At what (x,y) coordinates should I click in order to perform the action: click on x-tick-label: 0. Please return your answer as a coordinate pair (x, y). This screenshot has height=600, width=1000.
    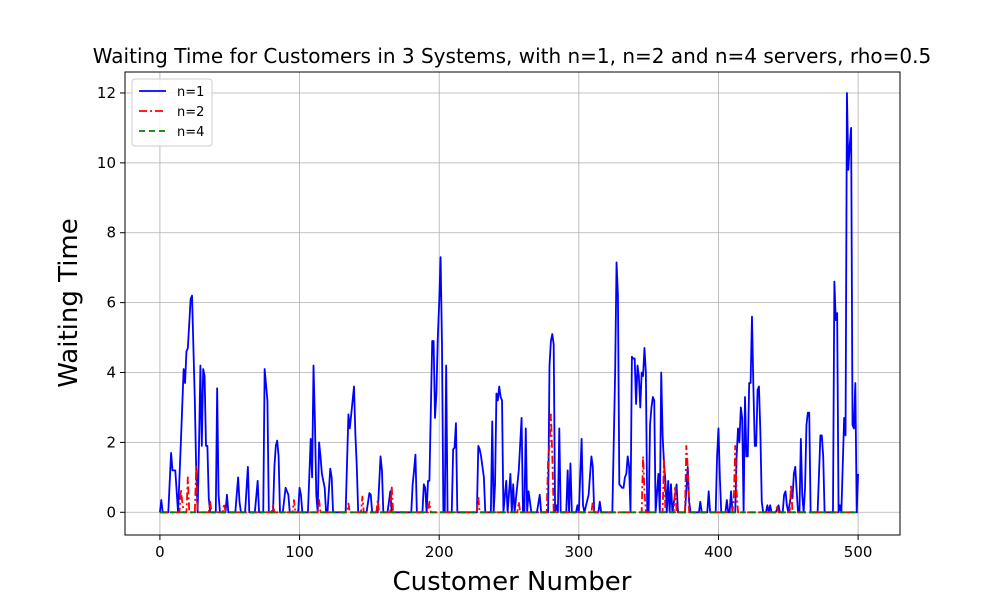
    Looking at the image, I should click on (160, 552).